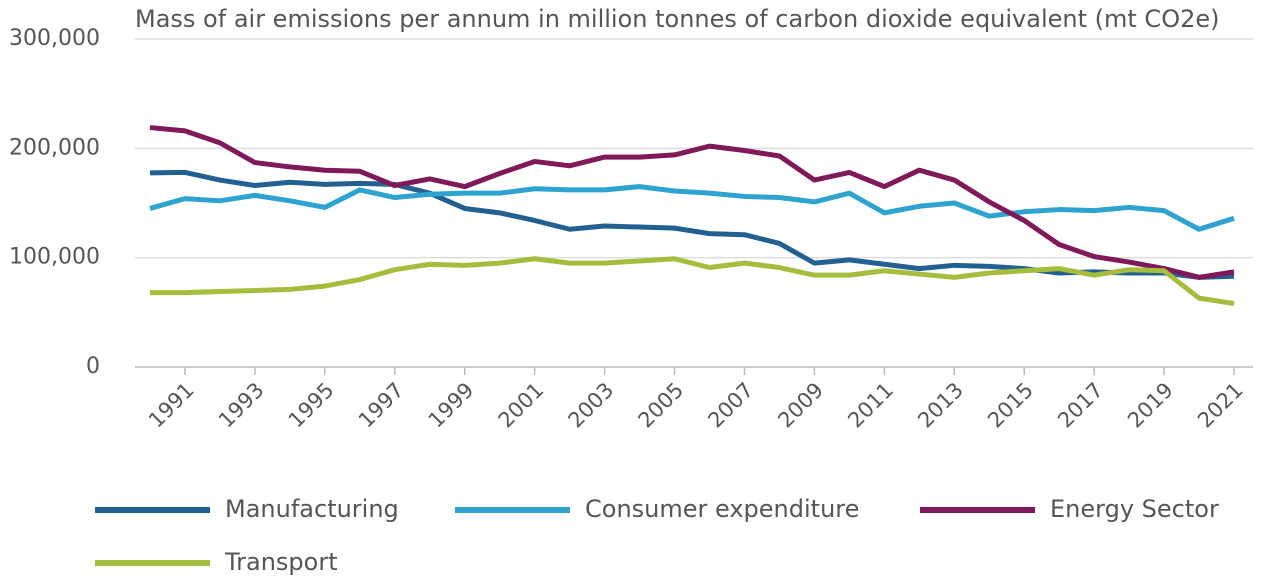 The width and height of the screenshot is (1278, 580). I want to click on x-tick-label: 2005, so click(661, 405).